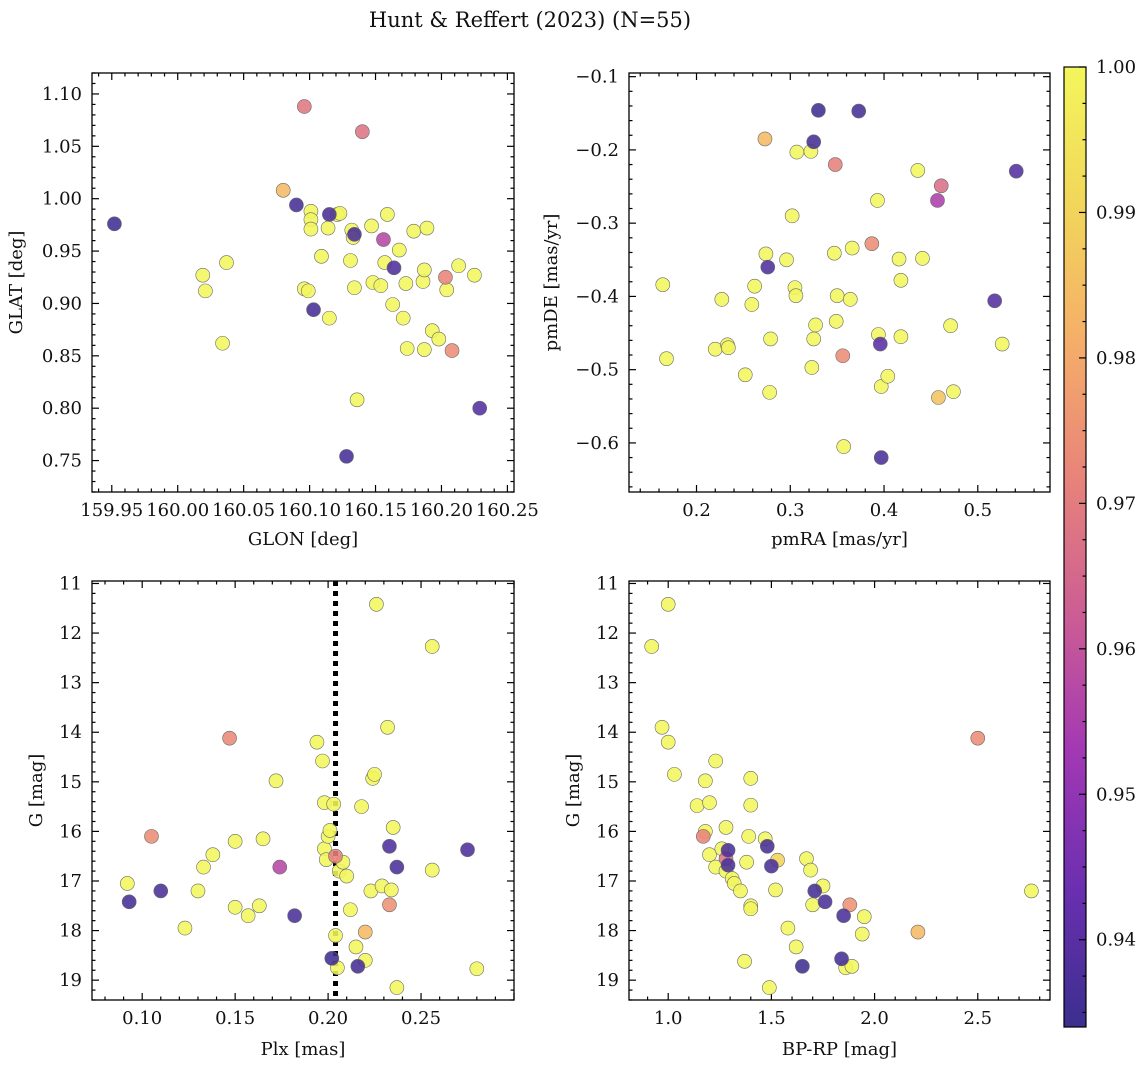 The height and width of the screenshot is (1067, 1148). Describe the element at coordinates (62, 94) in the screenshot. I see `ytick-label: 1.10` at that location.